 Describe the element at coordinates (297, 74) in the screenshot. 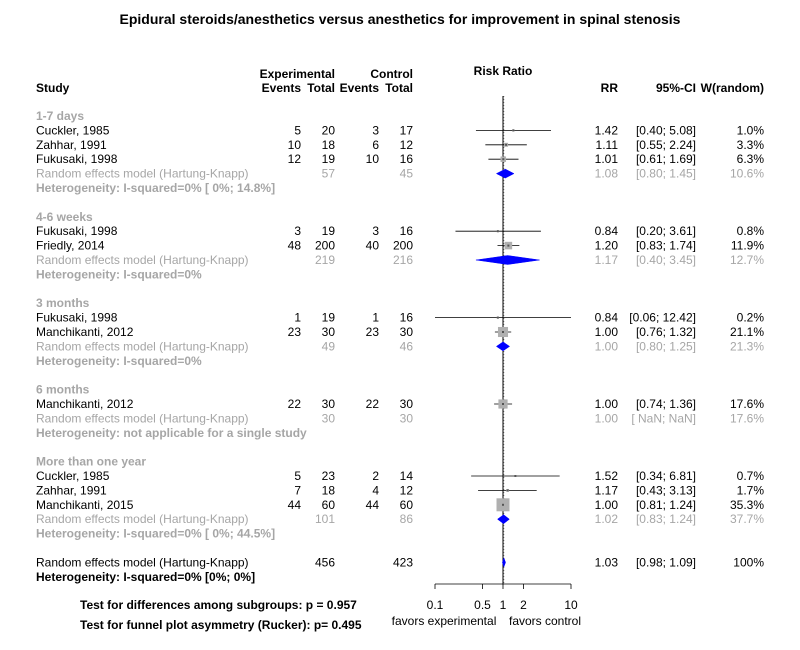

I see `experimental-header: Experimental` at that location.